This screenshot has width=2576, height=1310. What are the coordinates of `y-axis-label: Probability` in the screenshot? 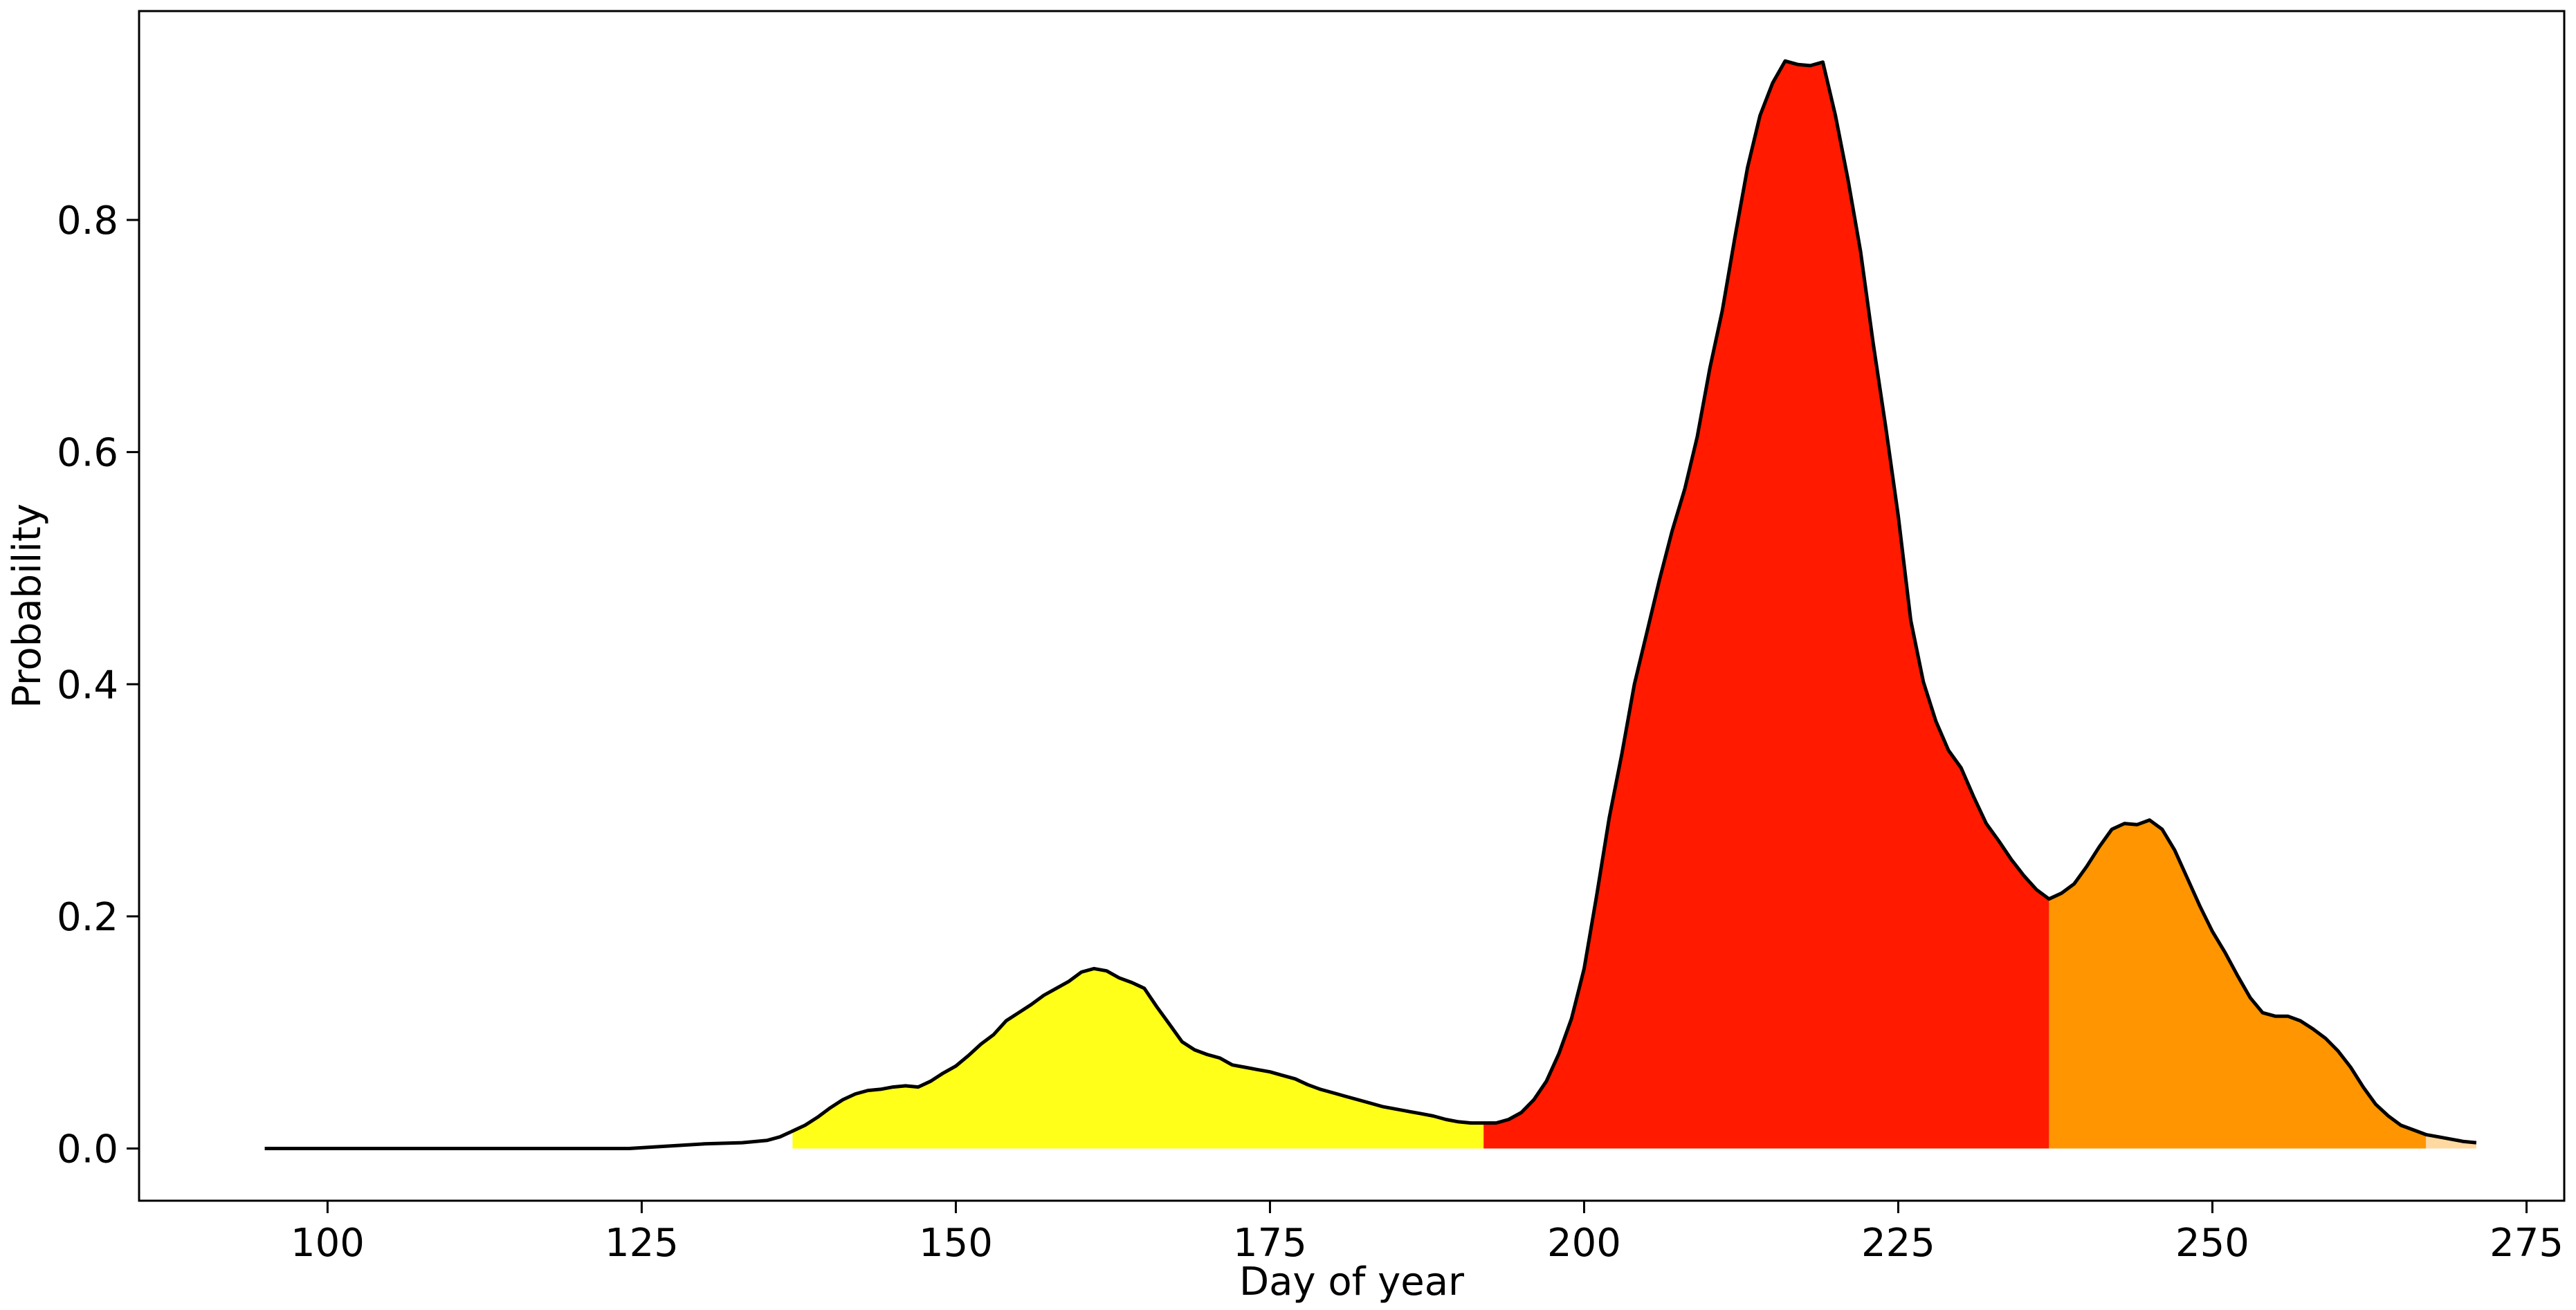 It's located at (28, 606).